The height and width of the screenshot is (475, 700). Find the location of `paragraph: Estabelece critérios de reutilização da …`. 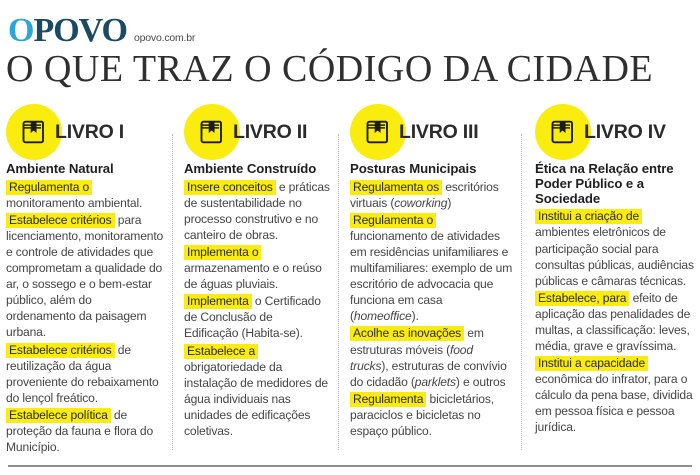

paragraph: Estabelece critérios de reutilização da … is located at coordinates (85, 374).